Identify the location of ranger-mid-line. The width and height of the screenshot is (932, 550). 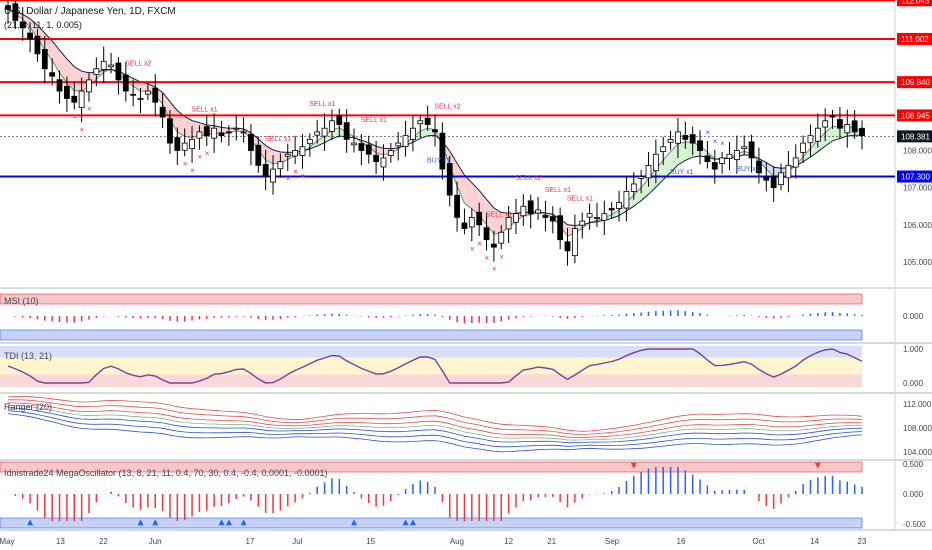
(434, 422).